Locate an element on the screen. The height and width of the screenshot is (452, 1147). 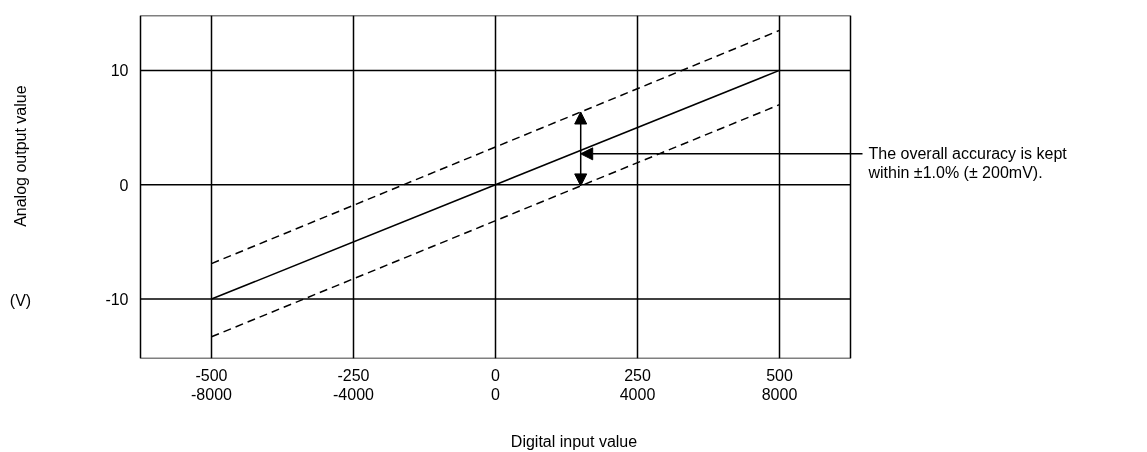
x-tick-label: 500 is located at coordinates (779, 375).